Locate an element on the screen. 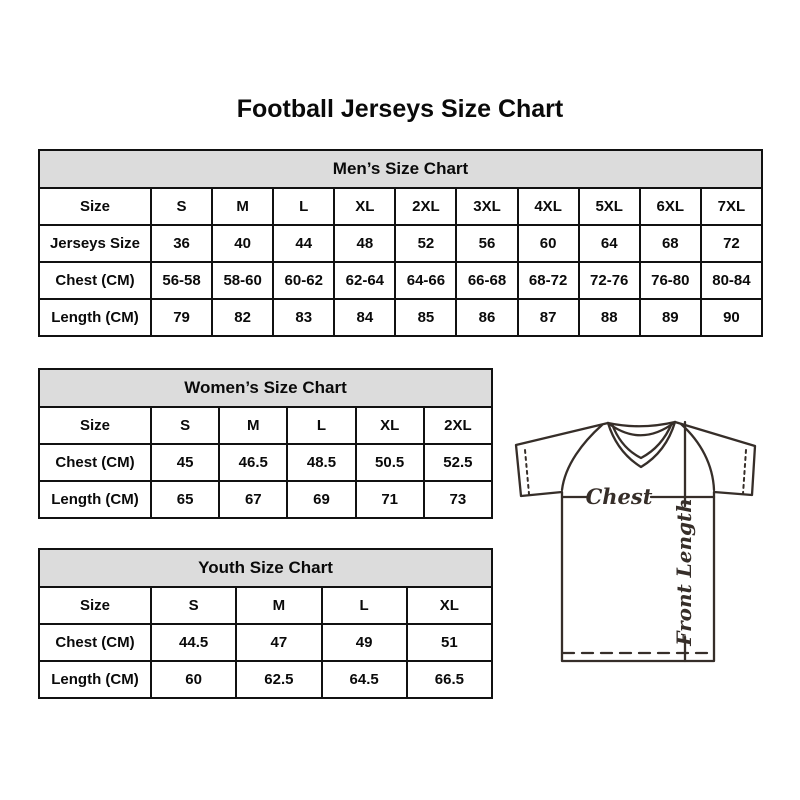 Image resolution: width=800 pixels, height=800 pixels. value-cell: 56 is located at coordinates (487, 243).